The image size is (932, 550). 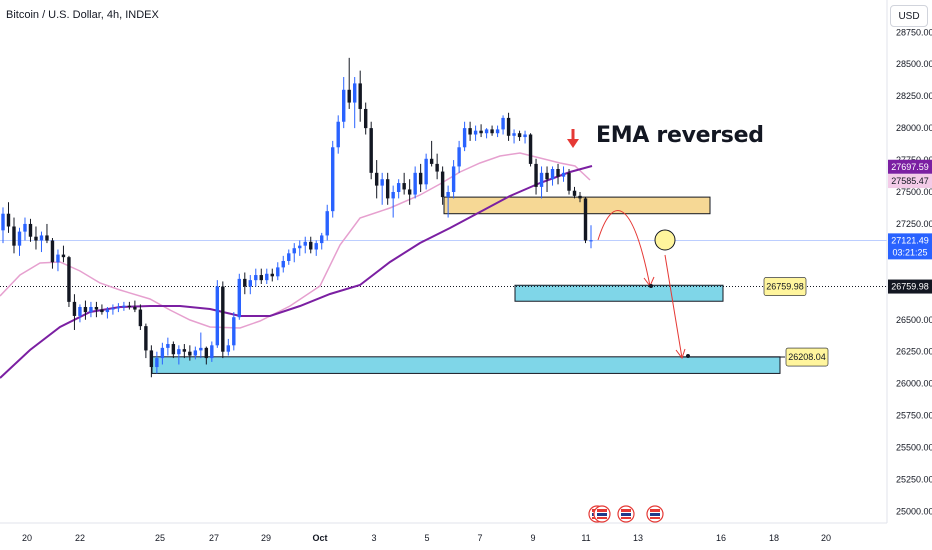 I want to click on flag-icon, so click(x=655, y=514).